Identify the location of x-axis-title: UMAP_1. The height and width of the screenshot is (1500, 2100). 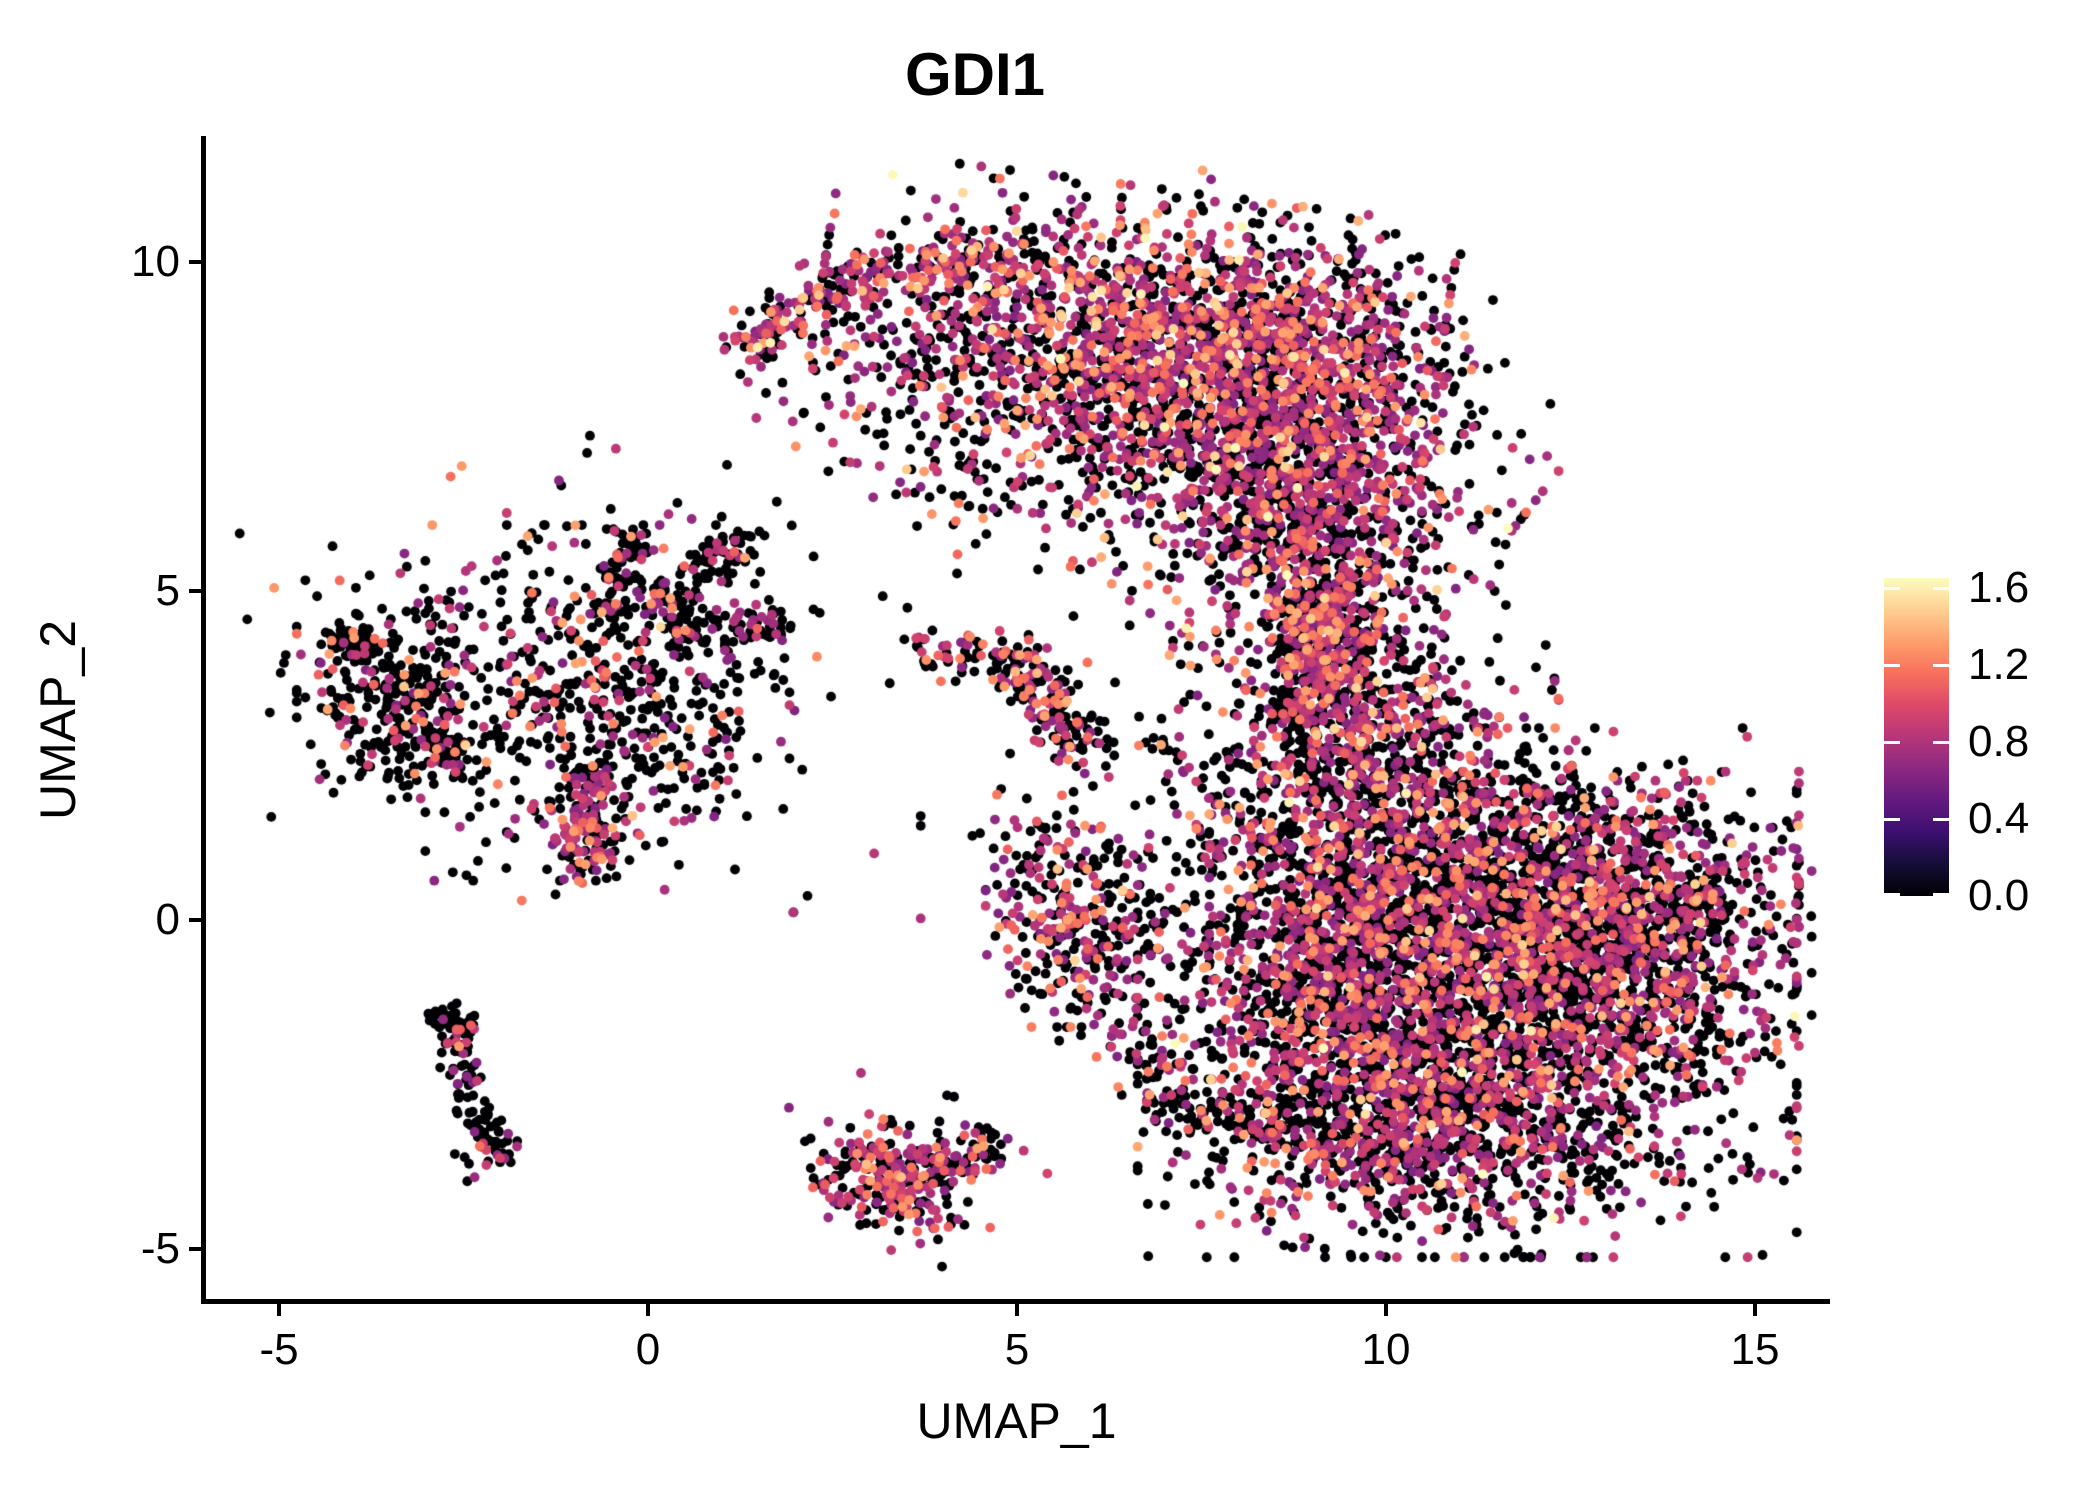
(1016, 1421).